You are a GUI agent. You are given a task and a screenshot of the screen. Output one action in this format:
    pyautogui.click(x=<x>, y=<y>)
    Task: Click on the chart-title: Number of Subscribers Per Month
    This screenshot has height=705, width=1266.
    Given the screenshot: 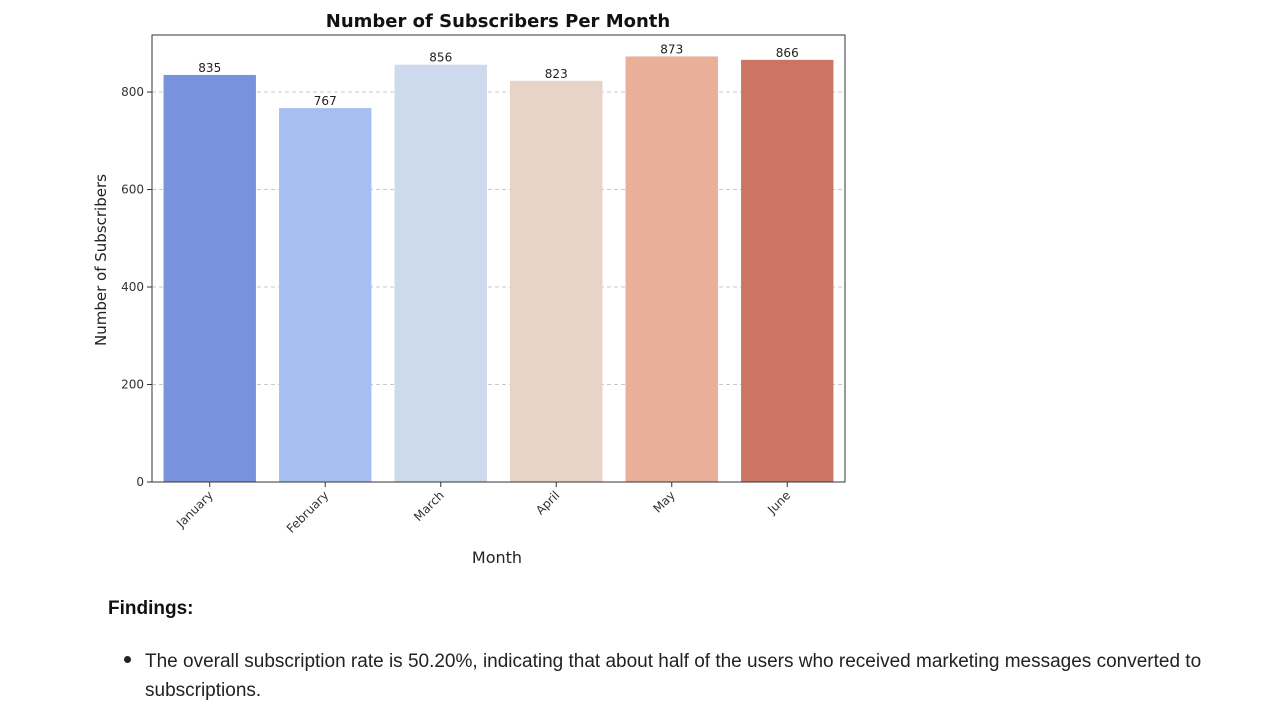 What is the action you would take?
    pyautogui.click(x=498, y=21)
    